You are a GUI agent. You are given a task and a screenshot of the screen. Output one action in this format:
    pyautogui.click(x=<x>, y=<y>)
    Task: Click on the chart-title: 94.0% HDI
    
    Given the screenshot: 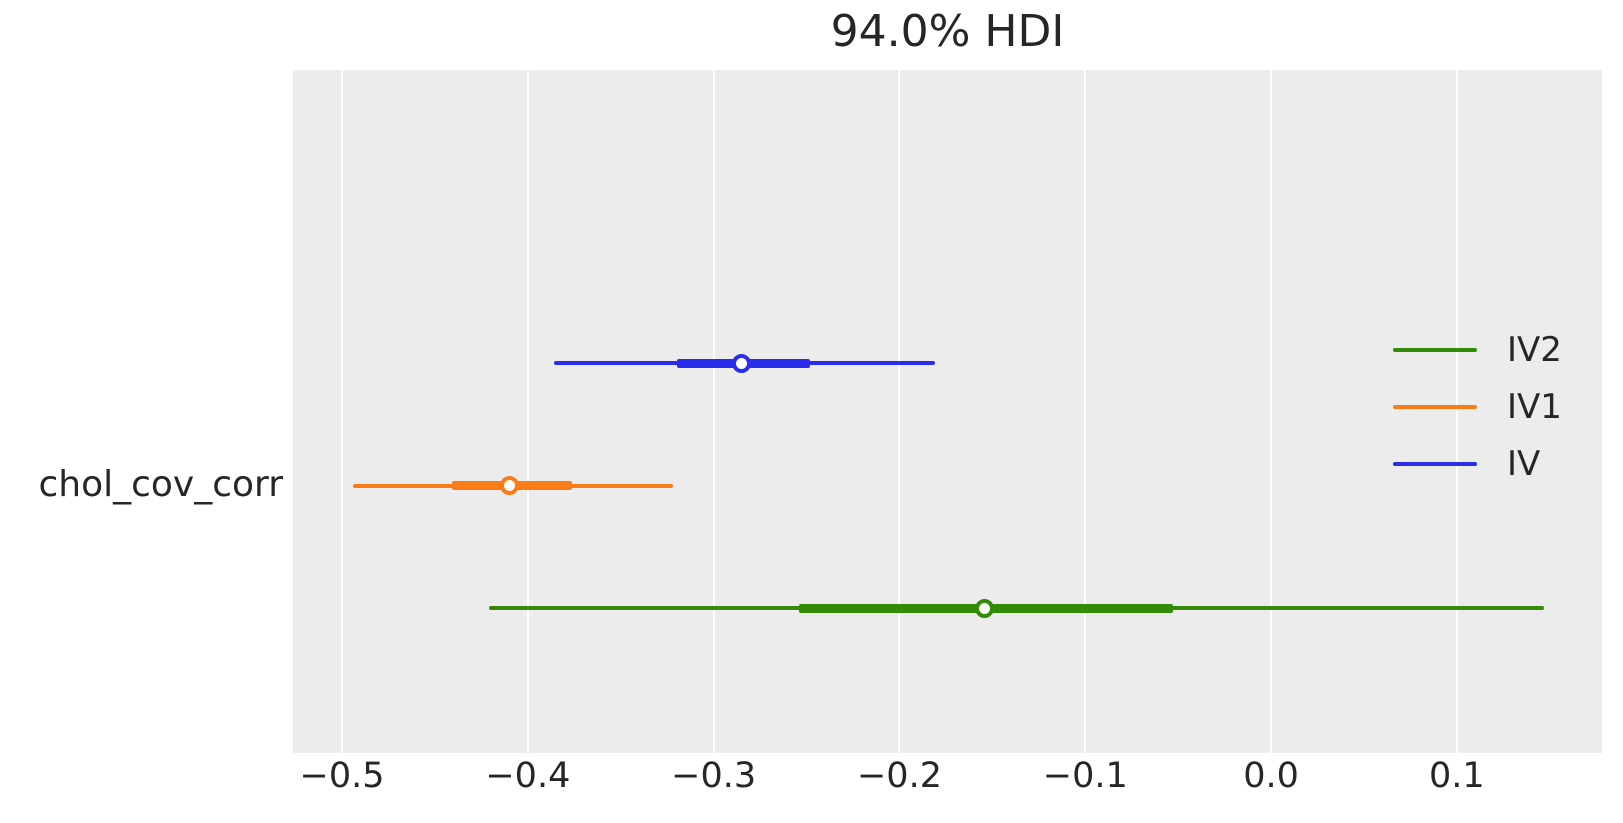 What is the action you would take?
    pyautogui.click(x=947, y=31)
    